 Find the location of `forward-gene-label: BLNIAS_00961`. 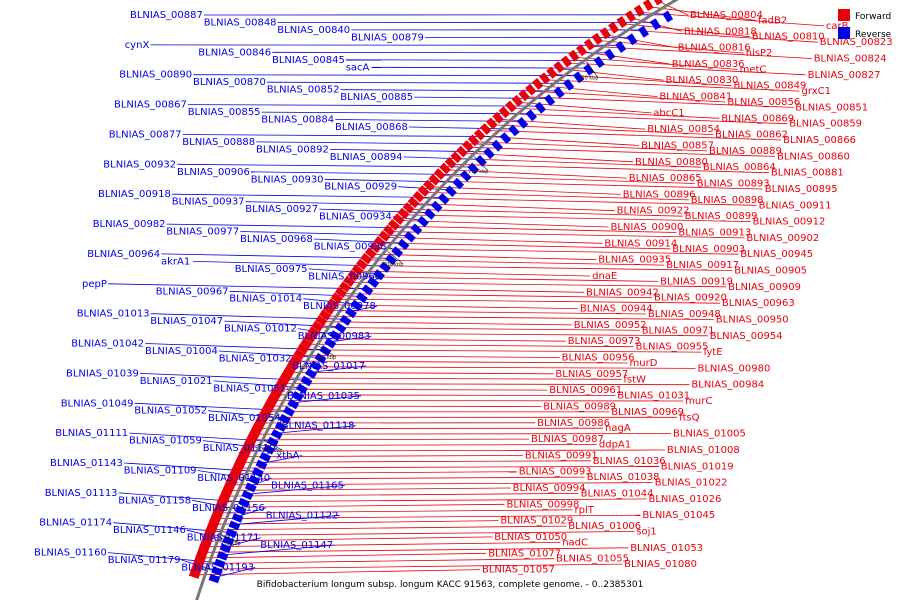

forward-gene-label: BLNIAS_00961 is located at coordinates (585, 390).